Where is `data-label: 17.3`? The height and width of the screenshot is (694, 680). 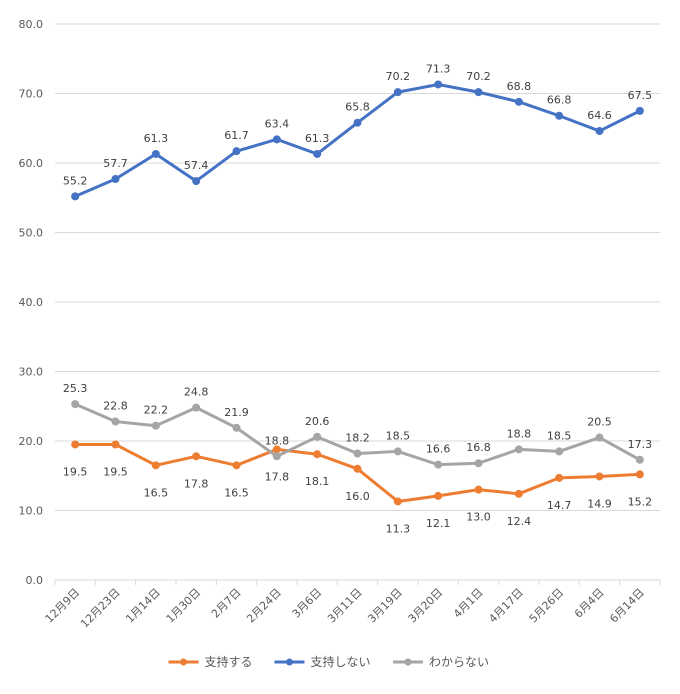
data-label: 17.3 is located at coordinates (640, 444).